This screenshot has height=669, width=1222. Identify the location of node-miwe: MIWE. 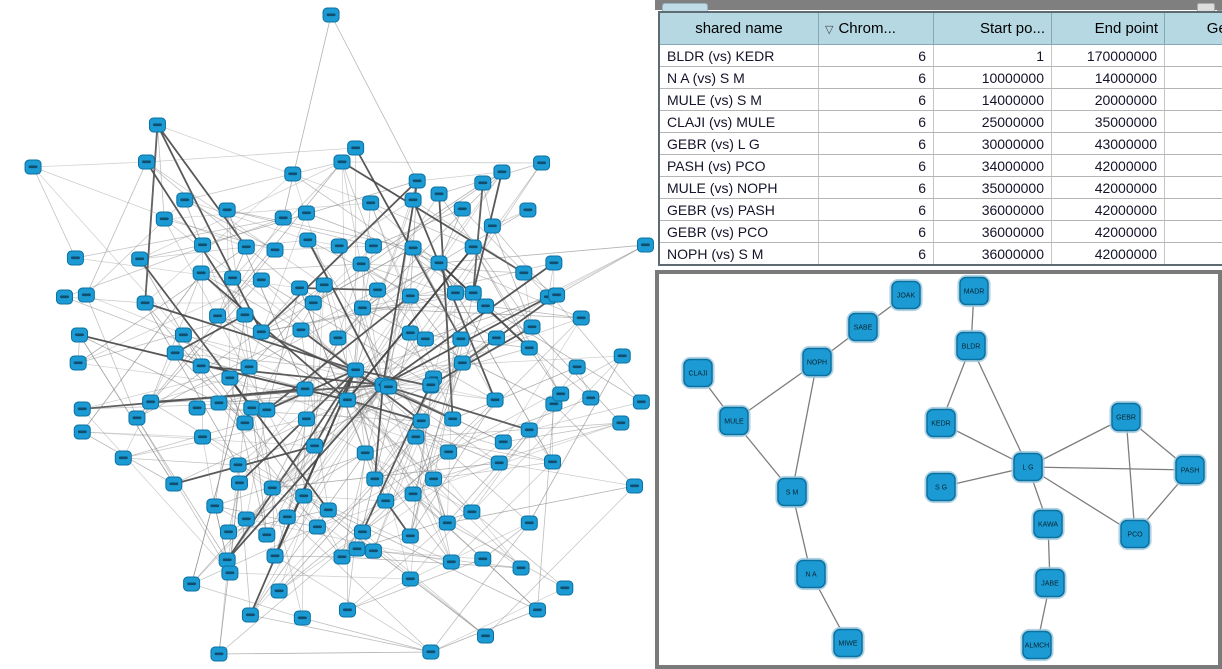
(848, 643).